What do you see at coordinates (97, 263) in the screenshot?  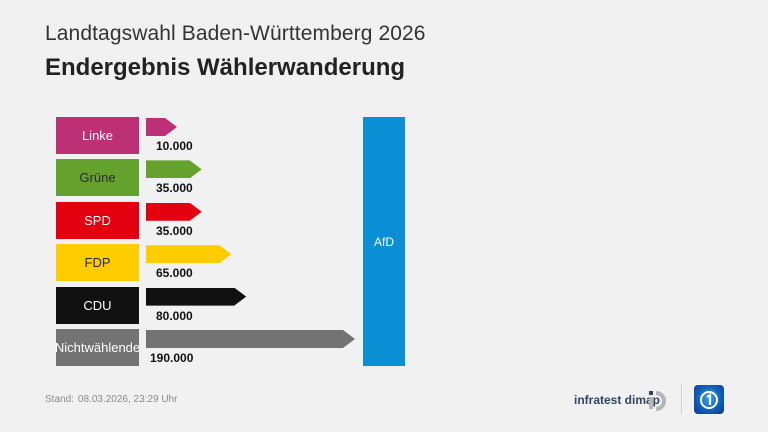 I see `party-label-box: FDP` at bounding box center [97, 263].